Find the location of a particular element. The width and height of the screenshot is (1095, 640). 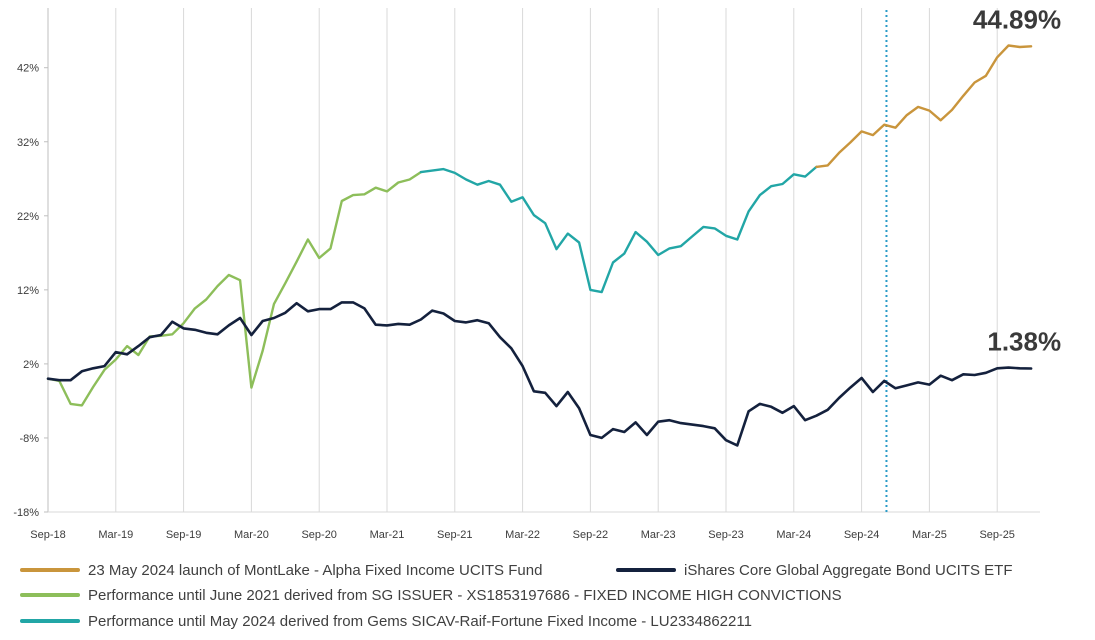

y-tick-label: 32% is located at coordinates (28, 143).